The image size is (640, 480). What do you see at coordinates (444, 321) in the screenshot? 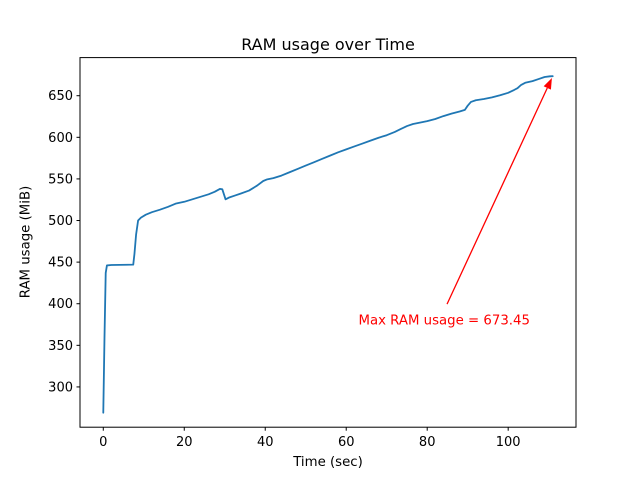
I see `max-ram-annotation: Max RAM usage = 673.45` at bounding box center [444, 321].